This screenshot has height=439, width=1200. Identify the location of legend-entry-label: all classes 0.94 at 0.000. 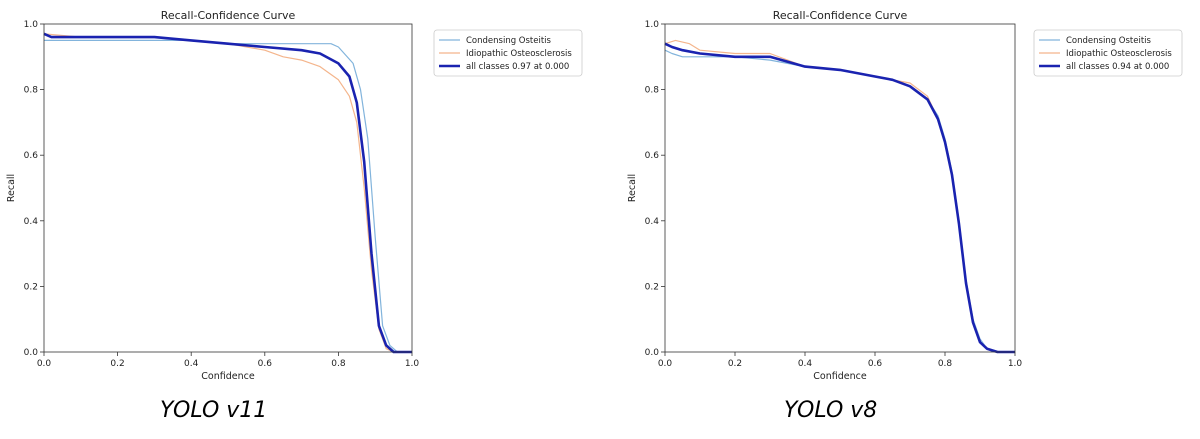
(1117, 67).